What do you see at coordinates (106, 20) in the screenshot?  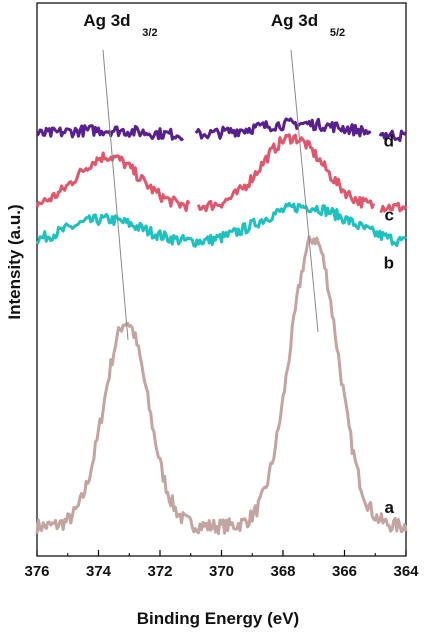 I see `peak-label-ag3d32: Ag 3d` at bounding box center [106, 20].